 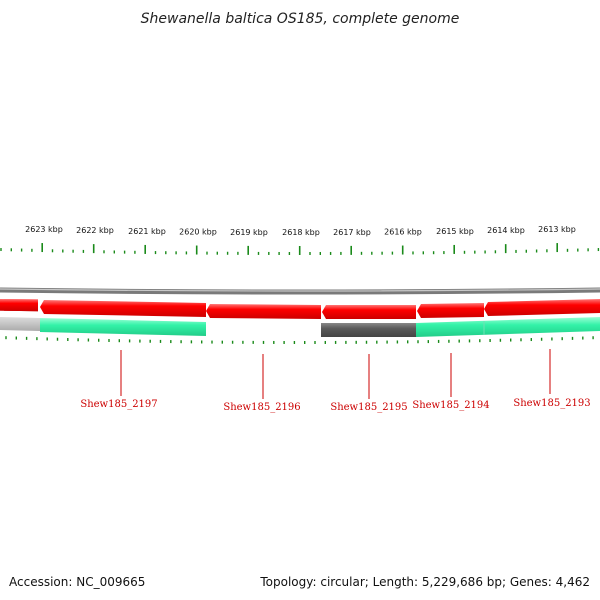 What do you see at coordinates (147, 231) in the screenshot?
I see `ruler-label: 2621 kbp` at bounding box center [147, 231].